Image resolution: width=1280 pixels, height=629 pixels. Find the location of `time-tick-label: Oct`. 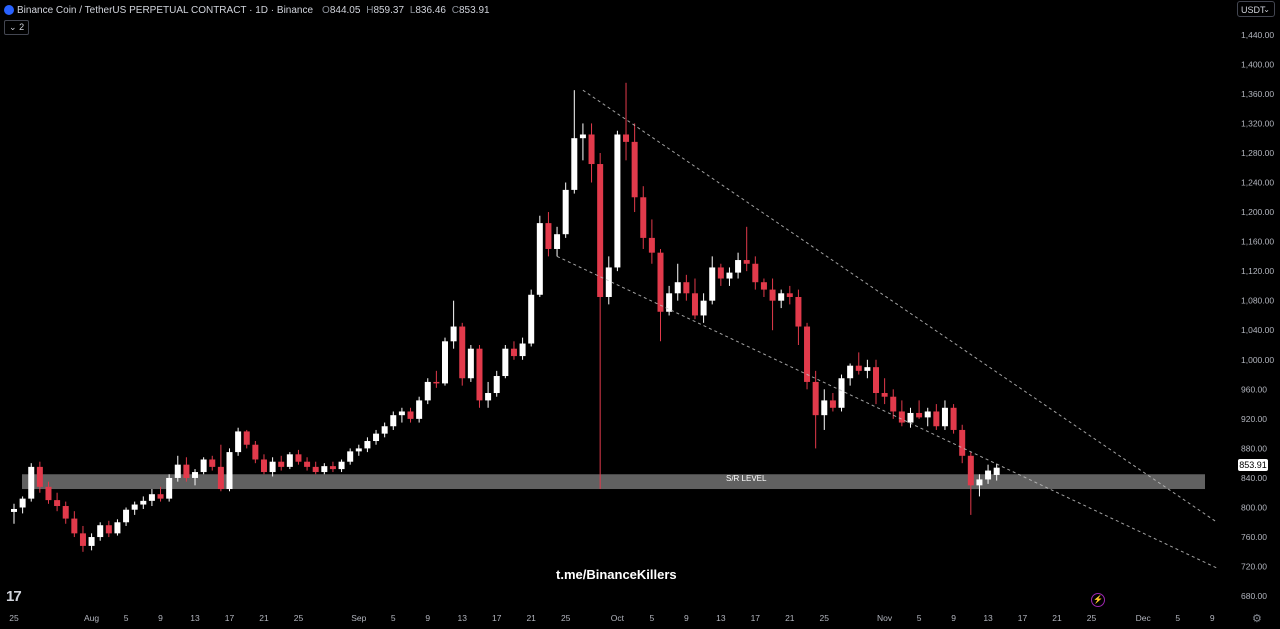

time-tick-label: Oct is located at coordinates (618, 618).